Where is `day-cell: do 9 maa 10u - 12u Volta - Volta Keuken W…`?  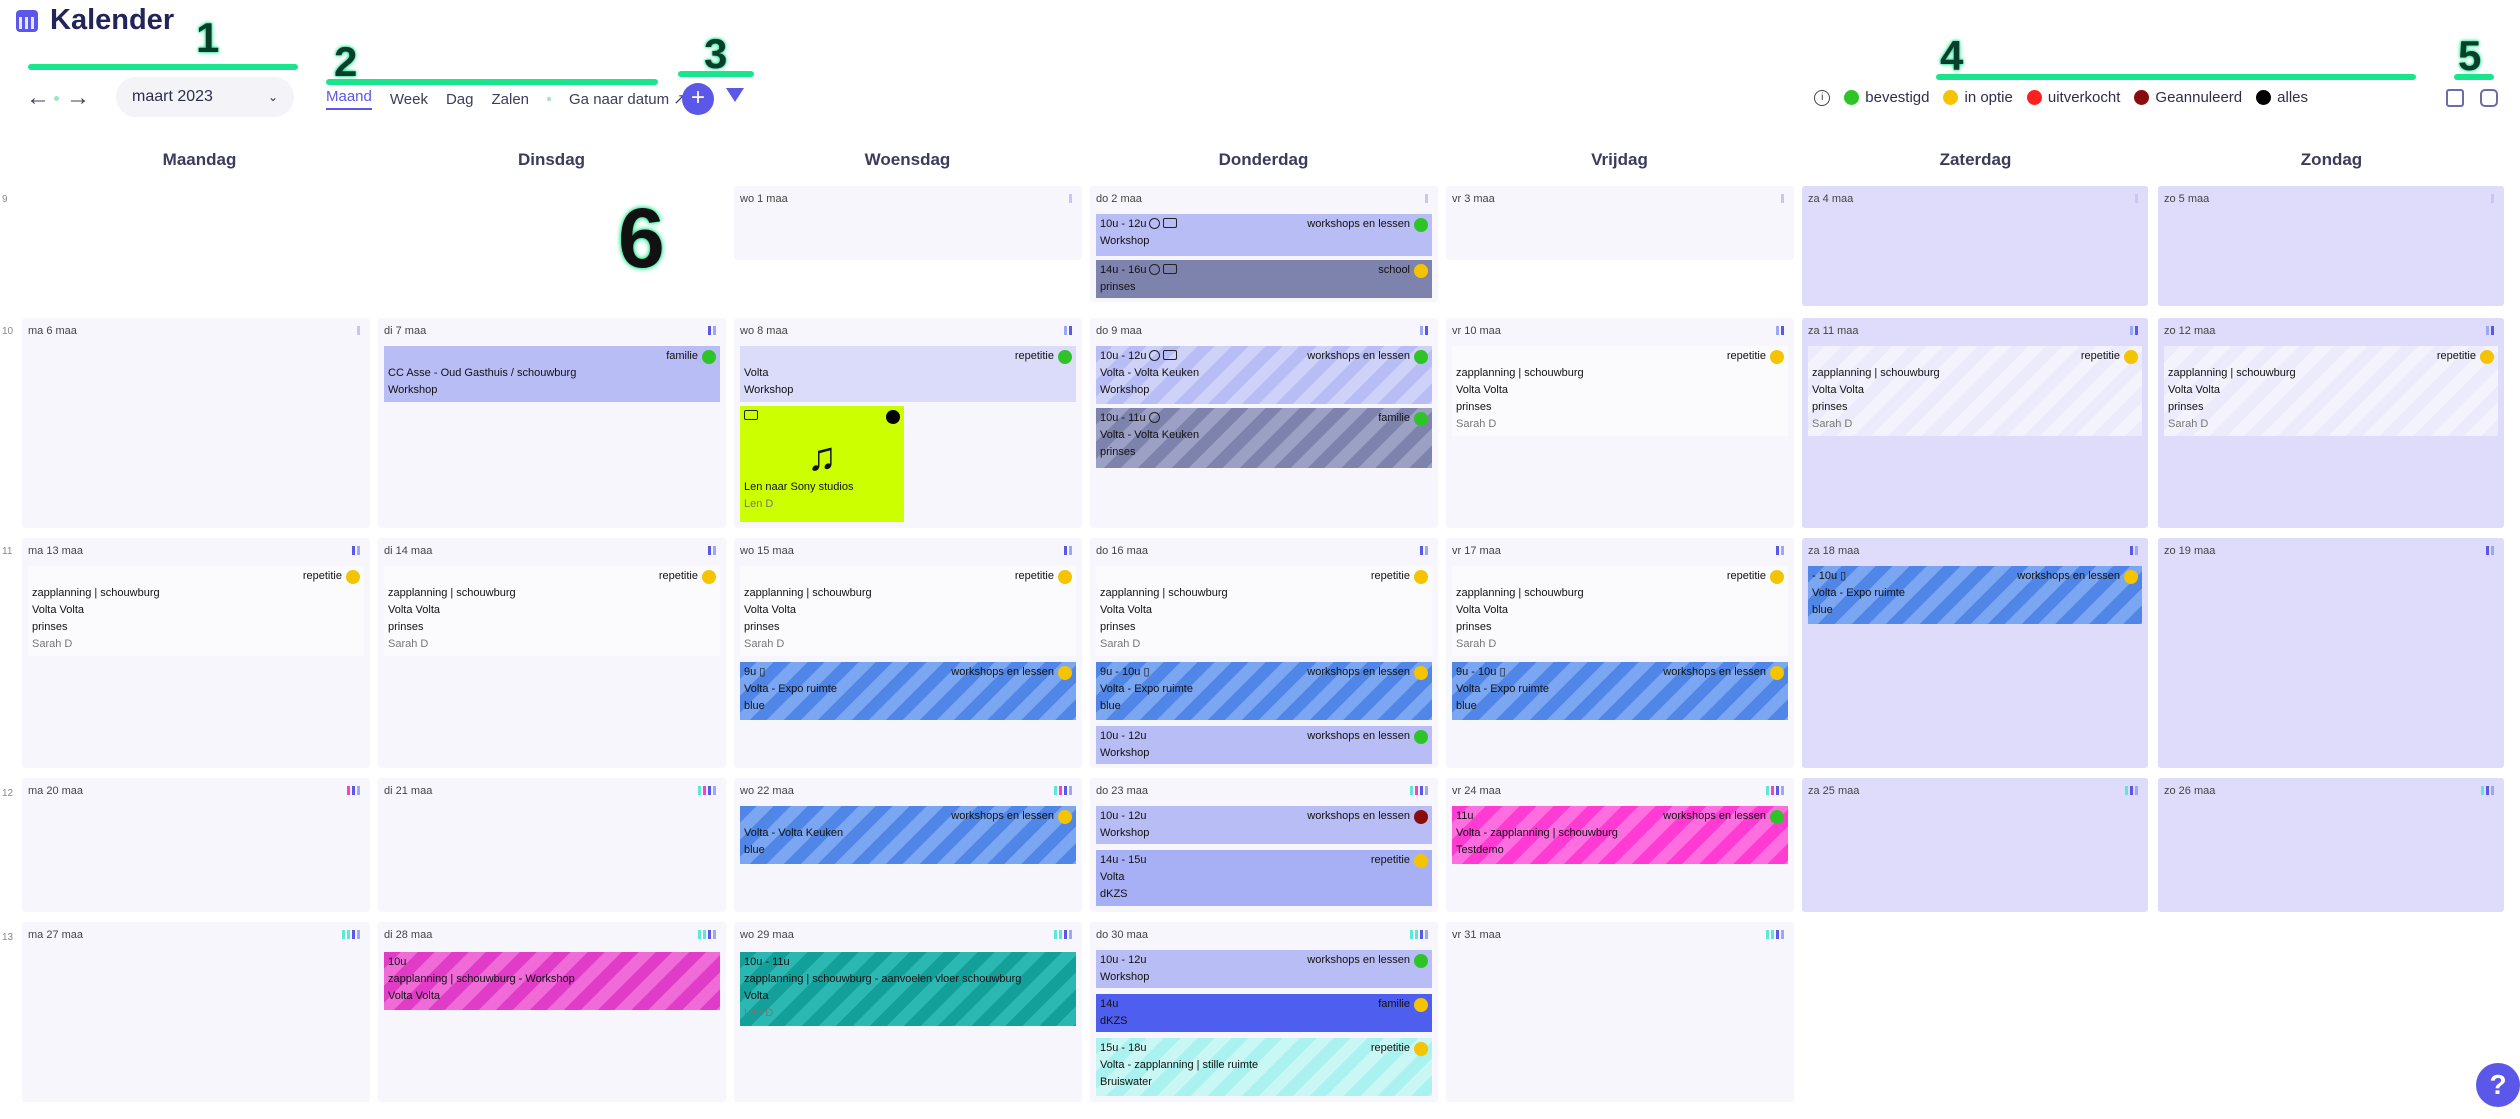
day-cell: do 9 maa 10u - 12u Volta - Volta Keuken W… is located at coordinates (1264, 423).